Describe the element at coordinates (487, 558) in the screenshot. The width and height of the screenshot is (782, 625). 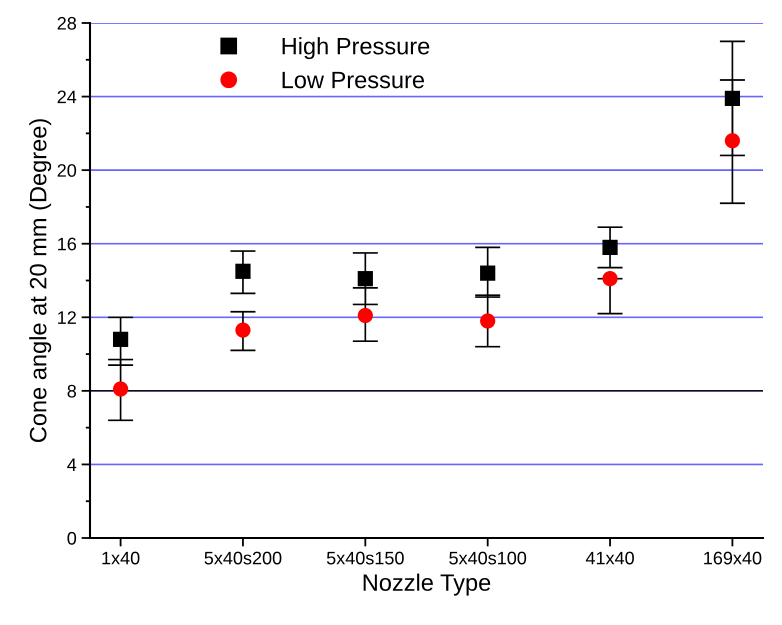
I see `x-tick-label: 5x40s100` at that location.